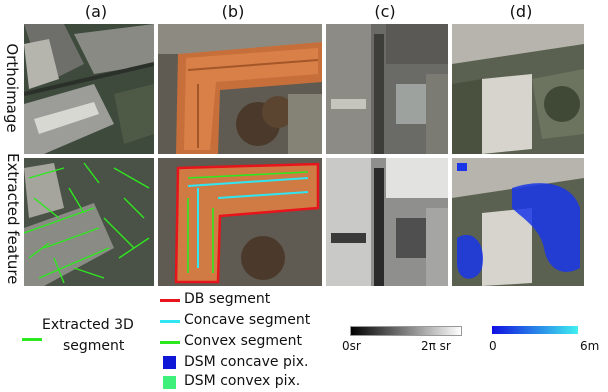  Describe the element at coordinates (89, 89) in the screenshot. I see `orthoimage-panel-a` at that location.